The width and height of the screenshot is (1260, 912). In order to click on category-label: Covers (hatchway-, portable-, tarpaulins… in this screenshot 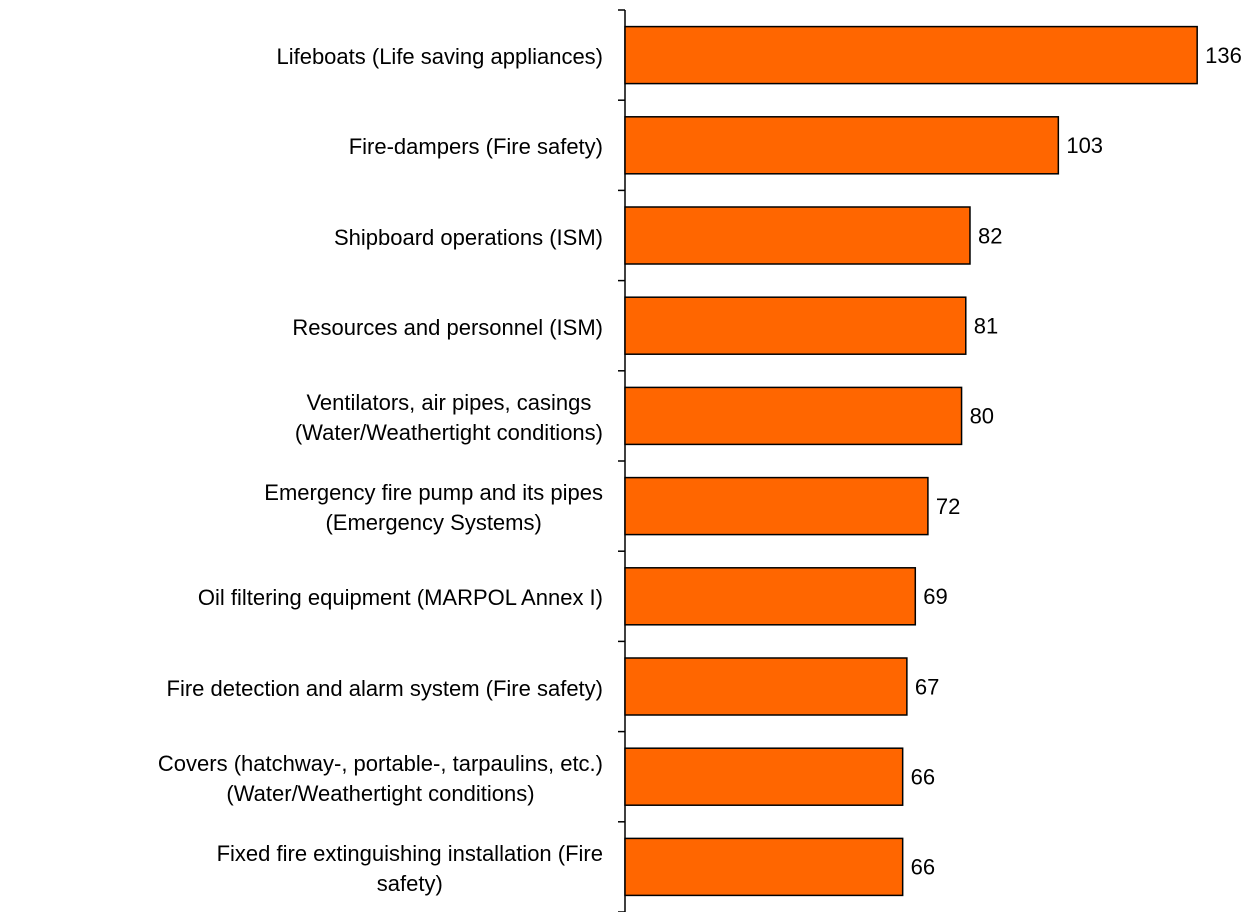, I will do `click(380, 778)`.